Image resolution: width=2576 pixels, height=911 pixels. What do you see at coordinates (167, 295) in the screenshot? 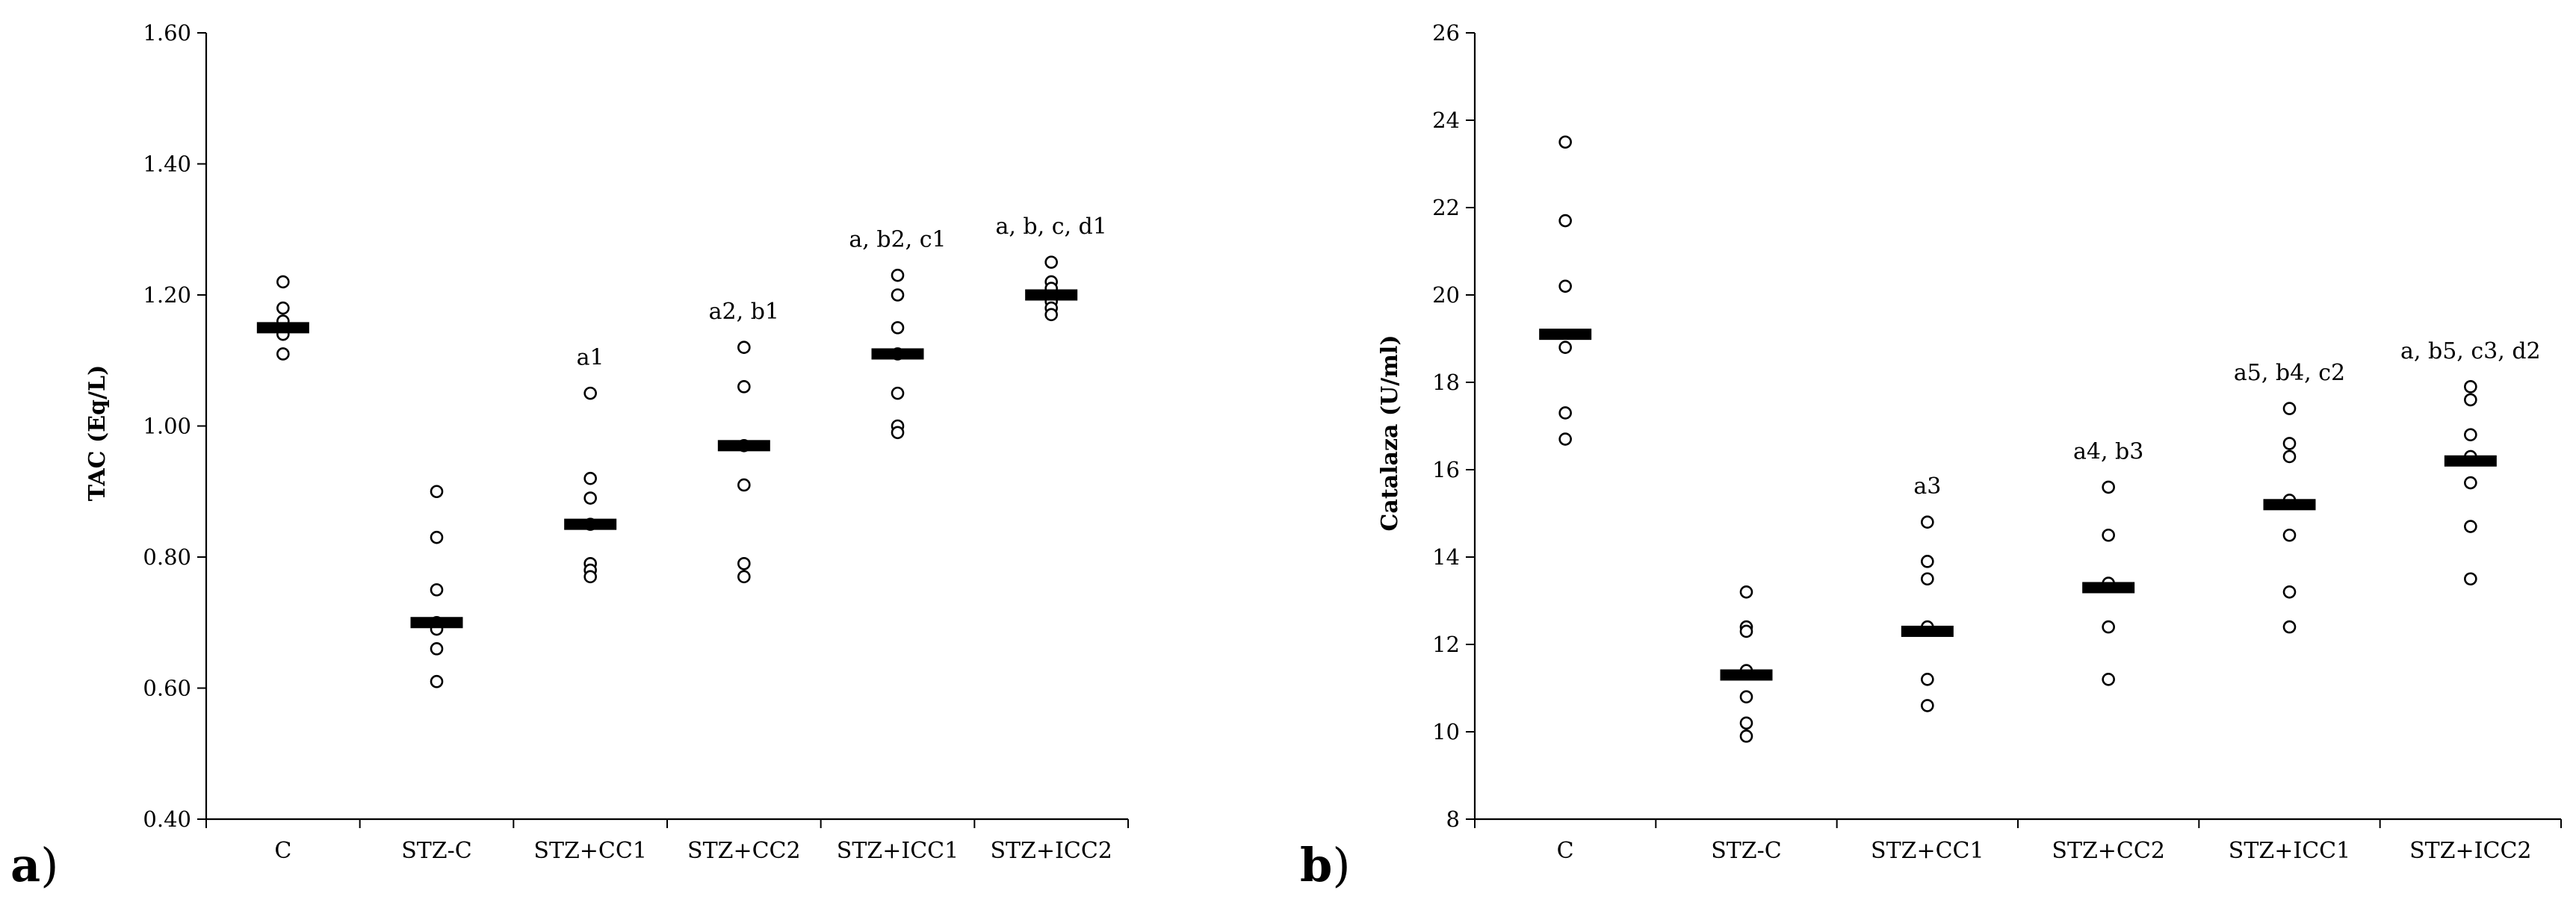
I see `y-tick-label: 1.20` at bounding box center [167, 295].